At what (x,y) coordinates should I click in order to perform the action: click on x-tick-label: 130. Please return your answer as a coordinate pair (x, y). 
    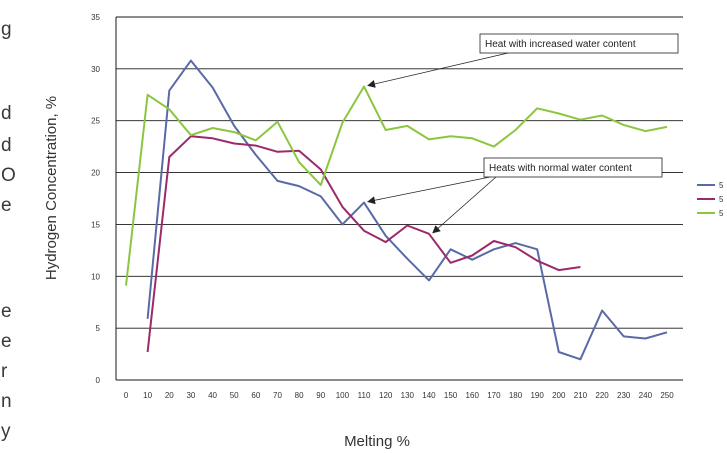
    Looking at the image, I should click on (408, 395).